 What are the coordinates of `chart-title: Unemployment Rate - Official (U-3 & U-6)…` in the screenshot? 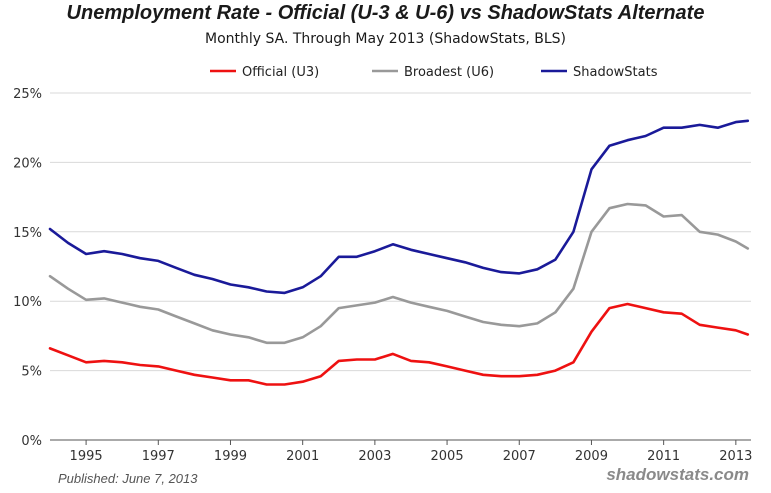 It's located at (385, 13).